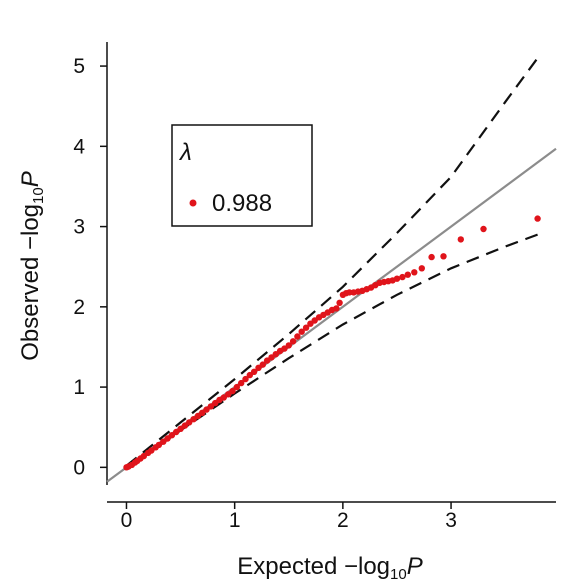  Describe the element at coordinates (79, 227) in the screenshot. I see `y-tick-label: 3` at that location.